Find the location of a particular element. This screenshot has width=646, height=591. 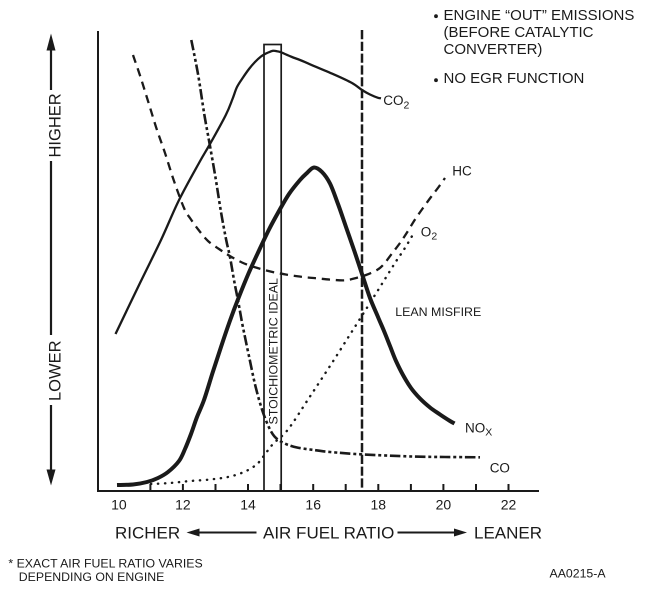

svg-text: 16 is located at coordinates (313, 505).